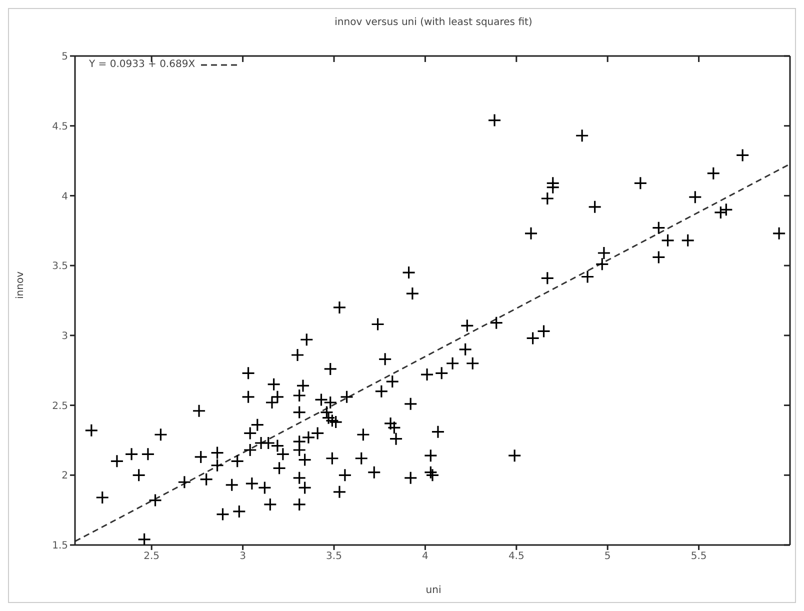 This screenshot has height=611, width=804. I want to click on y-tick-label: 2.5, so click(60, 406).